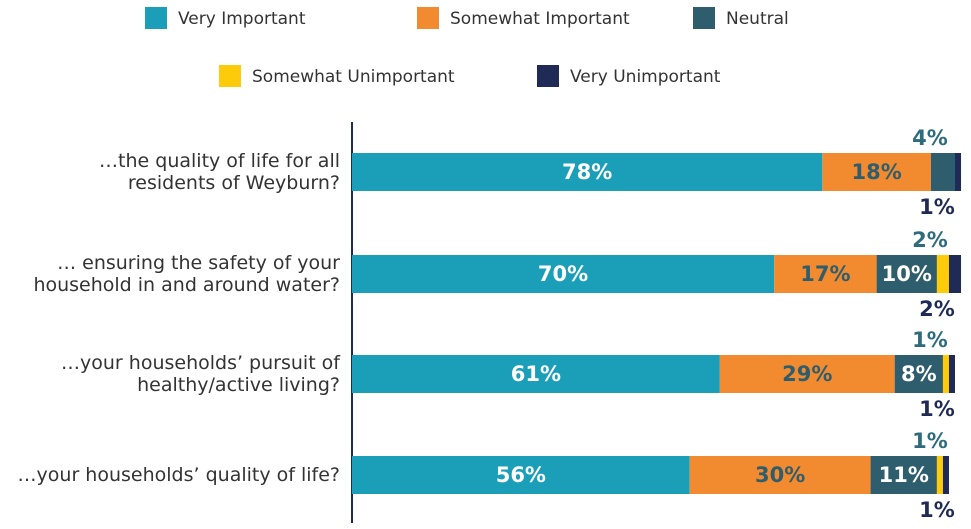  I want to click on value-label: 56%, so click(521, 475).